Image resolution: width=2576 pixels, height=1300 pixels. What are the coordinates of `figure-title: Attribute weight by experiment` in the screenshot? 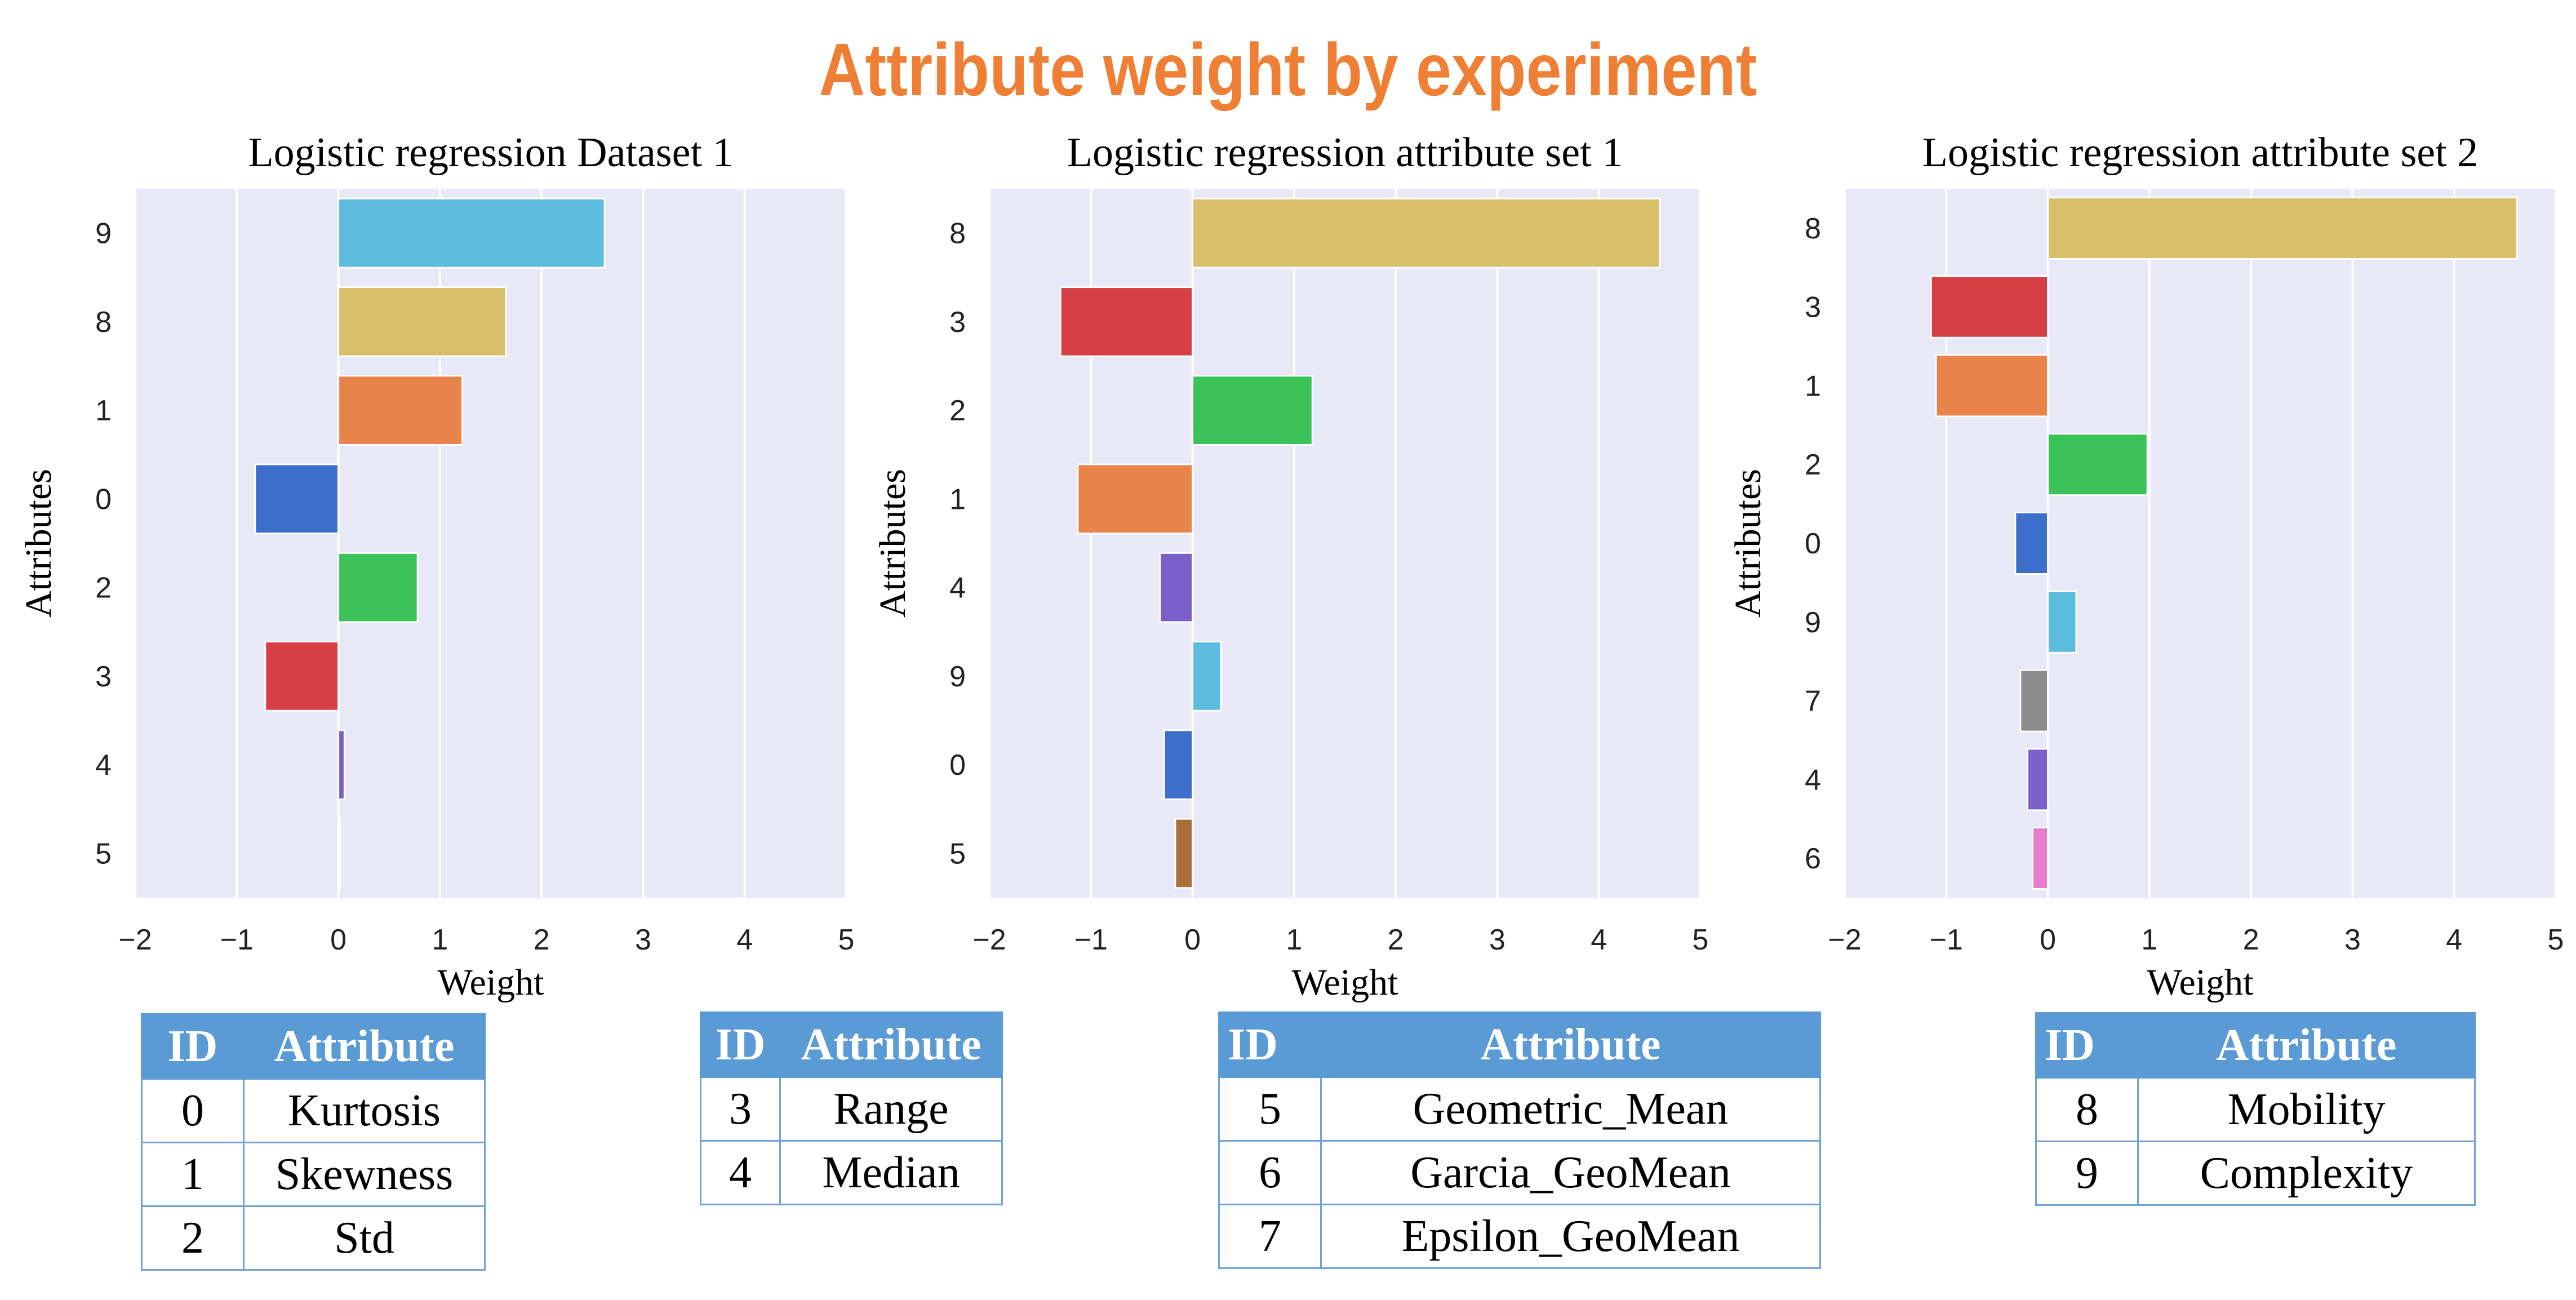 It's located at (1288, 69).